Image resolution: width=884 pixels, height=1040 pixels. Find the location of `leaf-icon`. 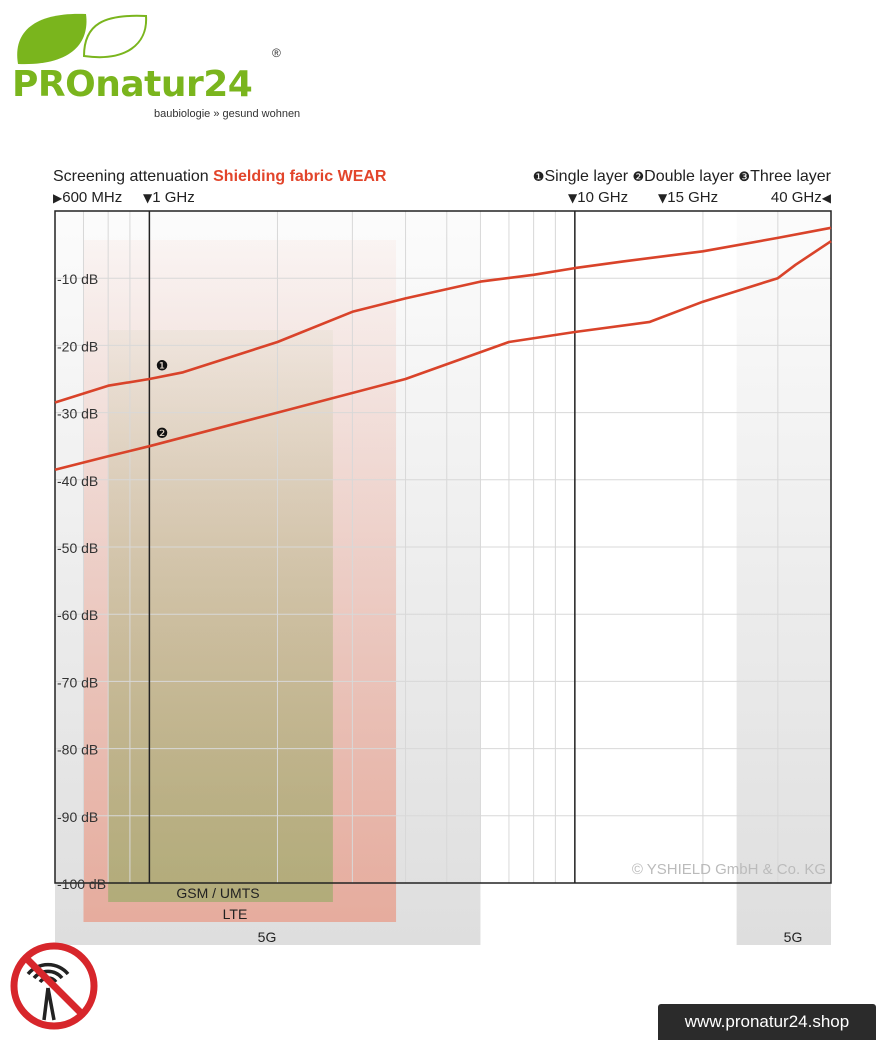

leaf-icon is located at coordinates (82, 39).